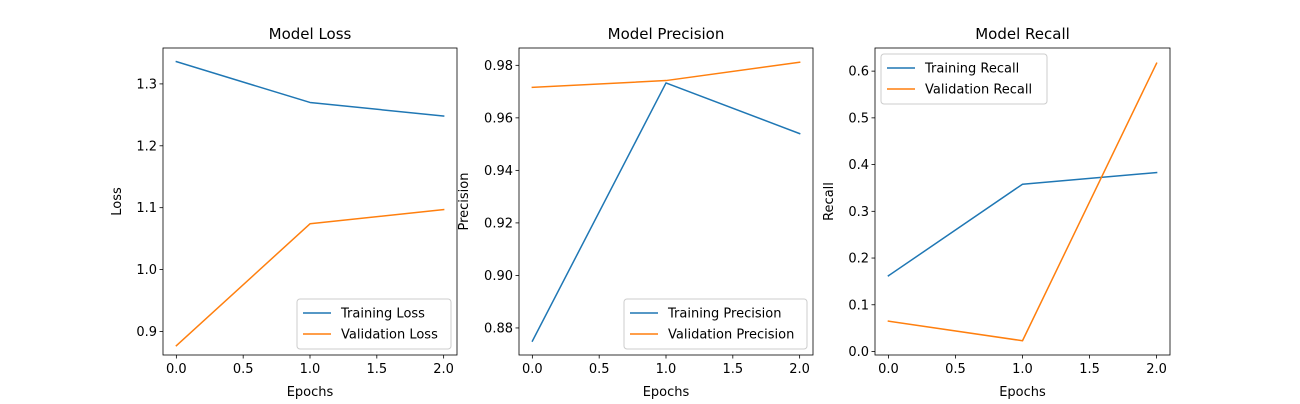  What do you see at coordinates (978, 90) in the screenshot?
I see `legend-label: Validation Recall` at bounding box center [978, 90].